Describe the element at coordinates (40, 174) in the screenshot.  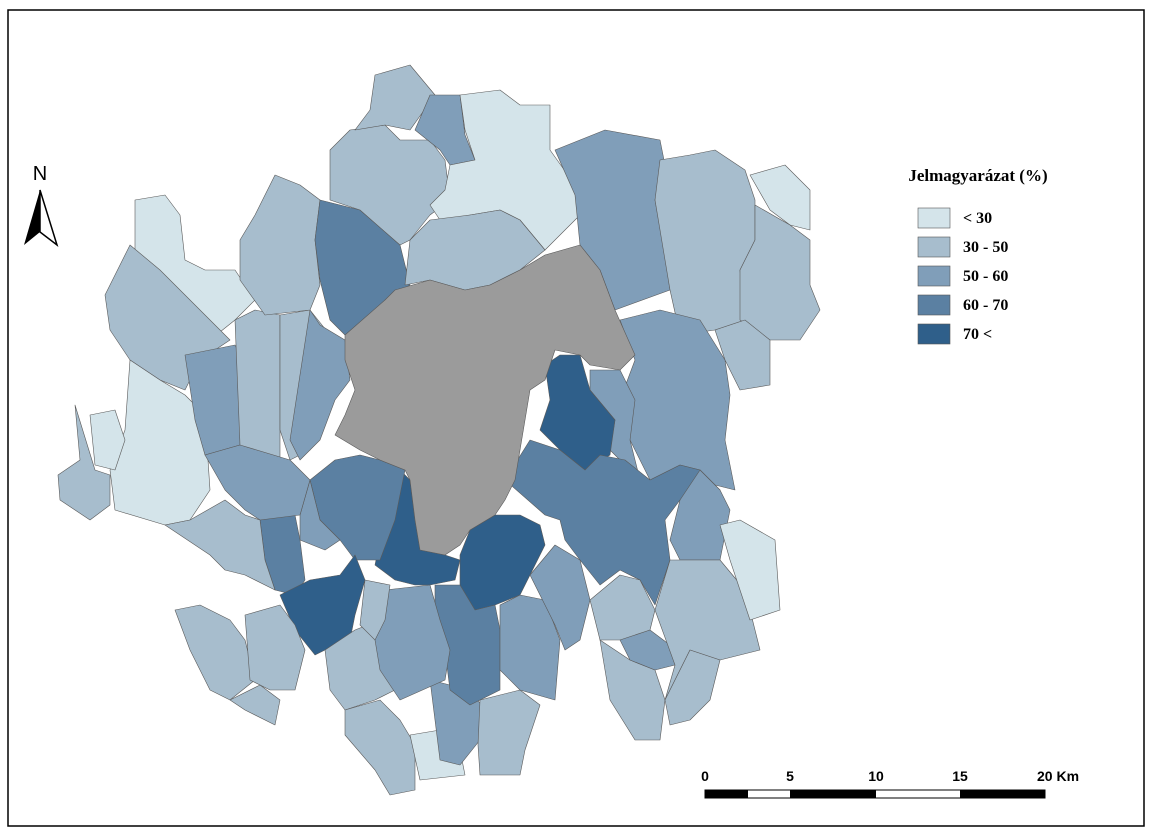
I see `north-label: N` at that location.